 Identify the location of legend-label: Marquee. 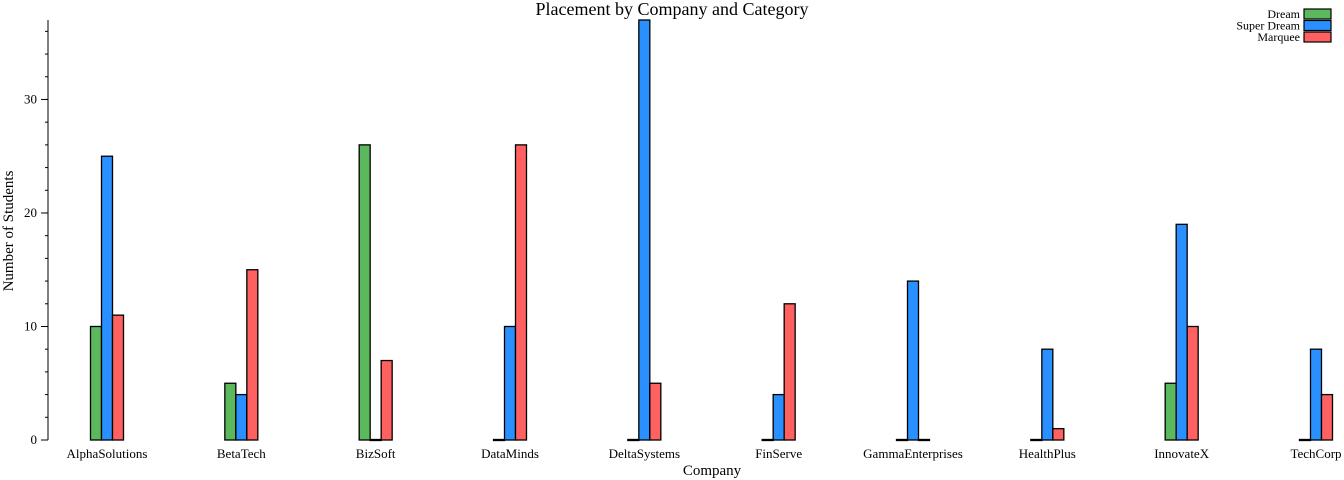
(1278, 37).